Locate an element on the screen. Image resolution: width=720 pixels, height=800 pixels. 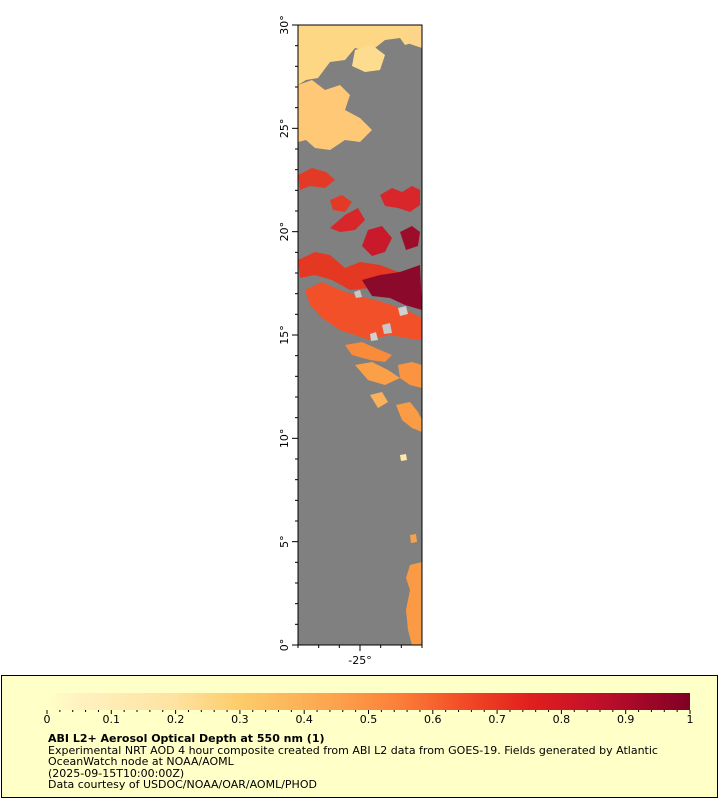
aod-patch-core-maroon is located at coordinates (392, 287).